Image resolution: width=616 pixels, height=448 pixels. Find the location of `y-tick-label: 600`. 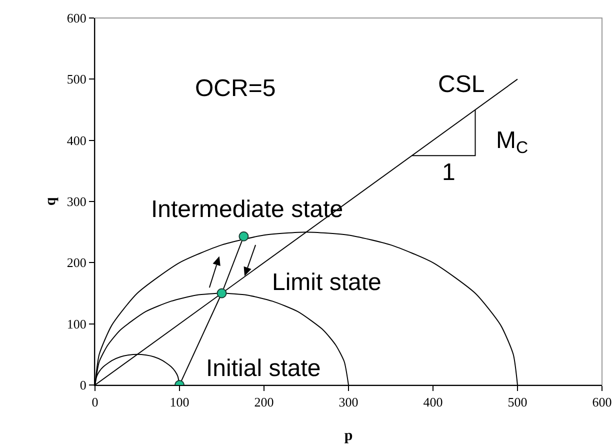

y-tick-label: 600 is located at coordinates (76, 18).